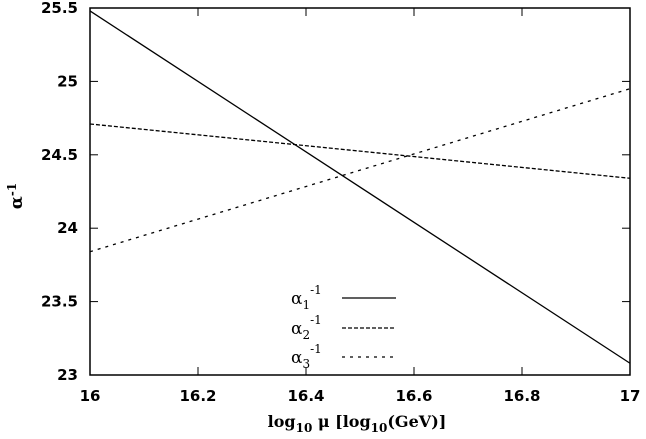  Describe the element at coordinates (306, 356) in the screenshot. I see `legend-label-3: α3-1` at that location.